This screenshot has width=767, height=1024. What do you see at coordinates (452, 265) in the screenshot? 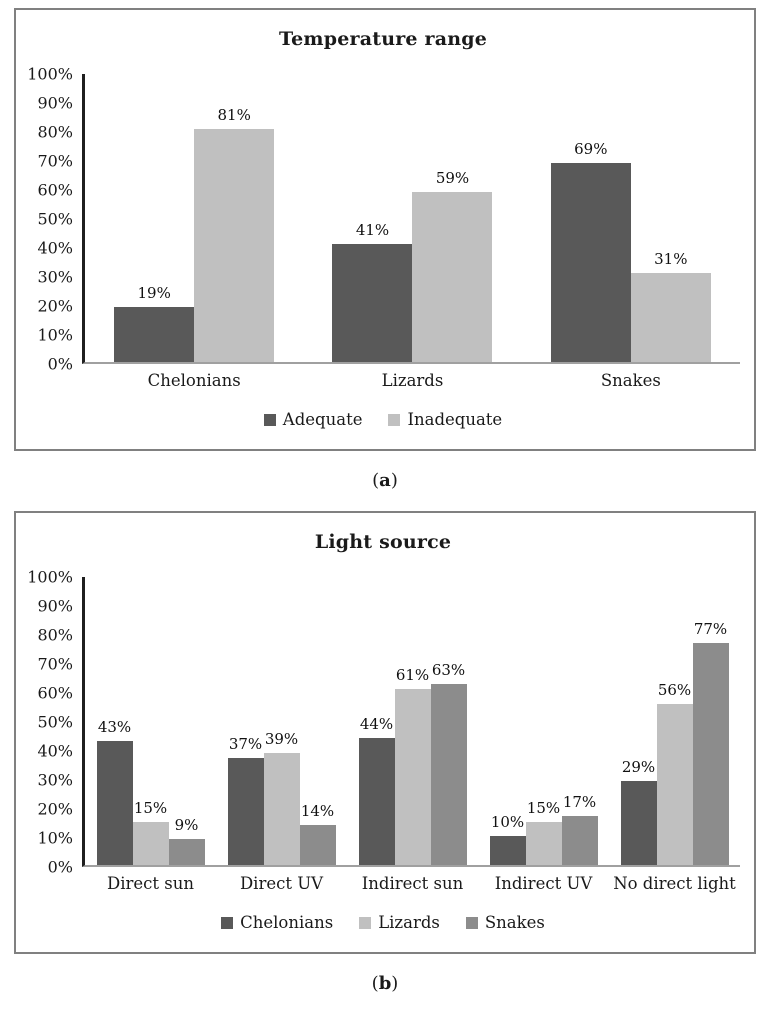
I see `bar-inadequate: 59%` at bounding box center [452, 265].